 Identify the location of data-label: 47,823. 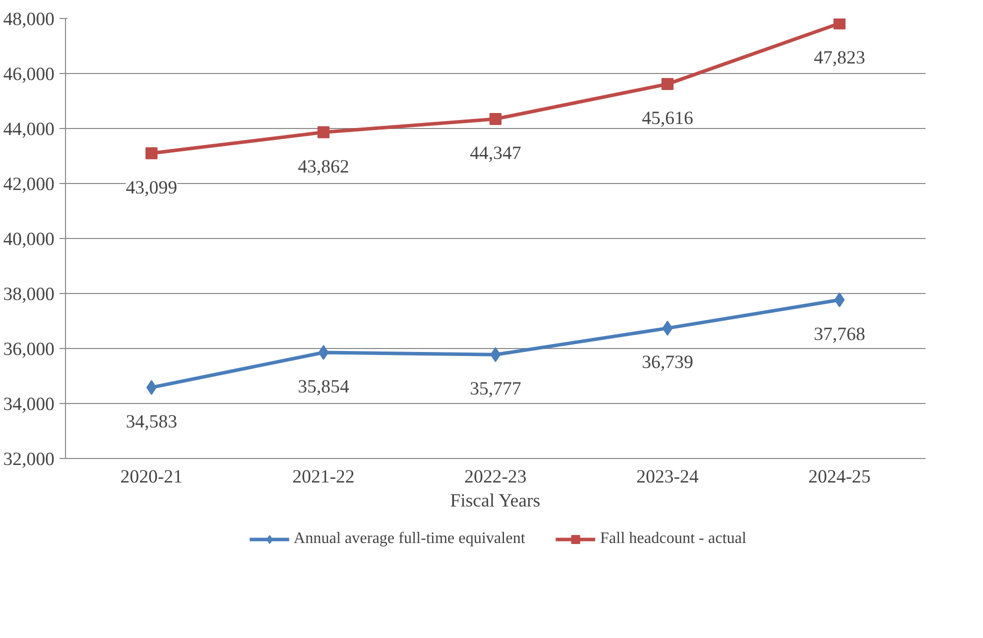
(840, 57).